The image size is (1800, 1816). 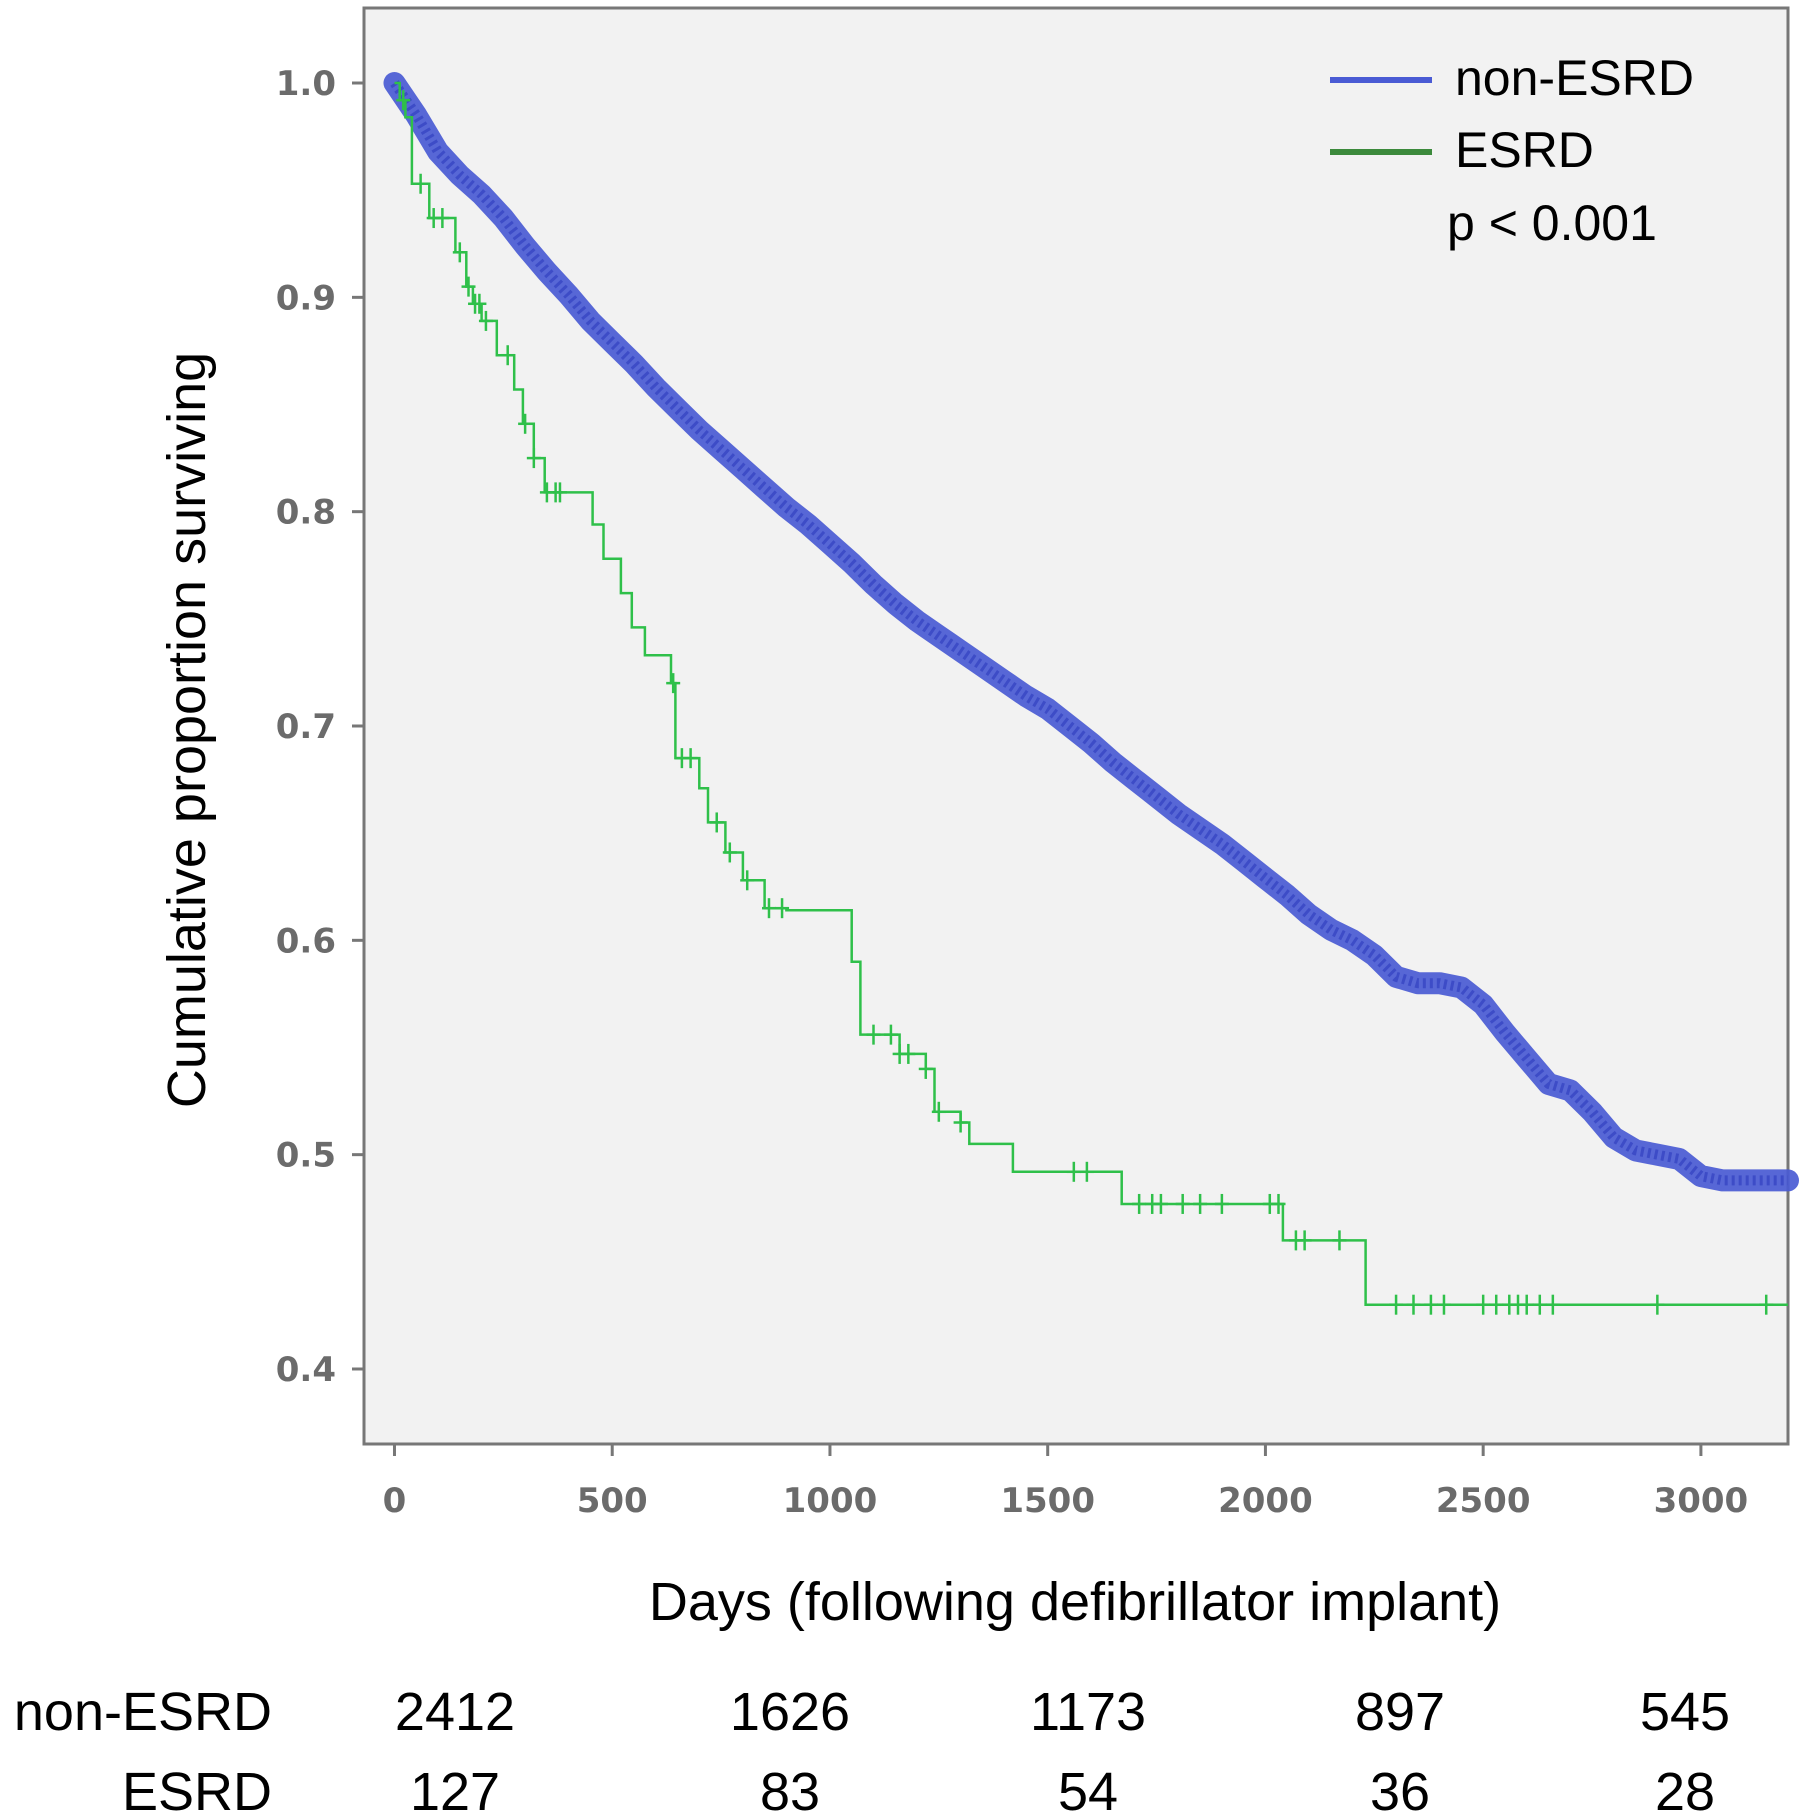 I want to click on x-tick-label: 500, so click(x=612, y=1501).